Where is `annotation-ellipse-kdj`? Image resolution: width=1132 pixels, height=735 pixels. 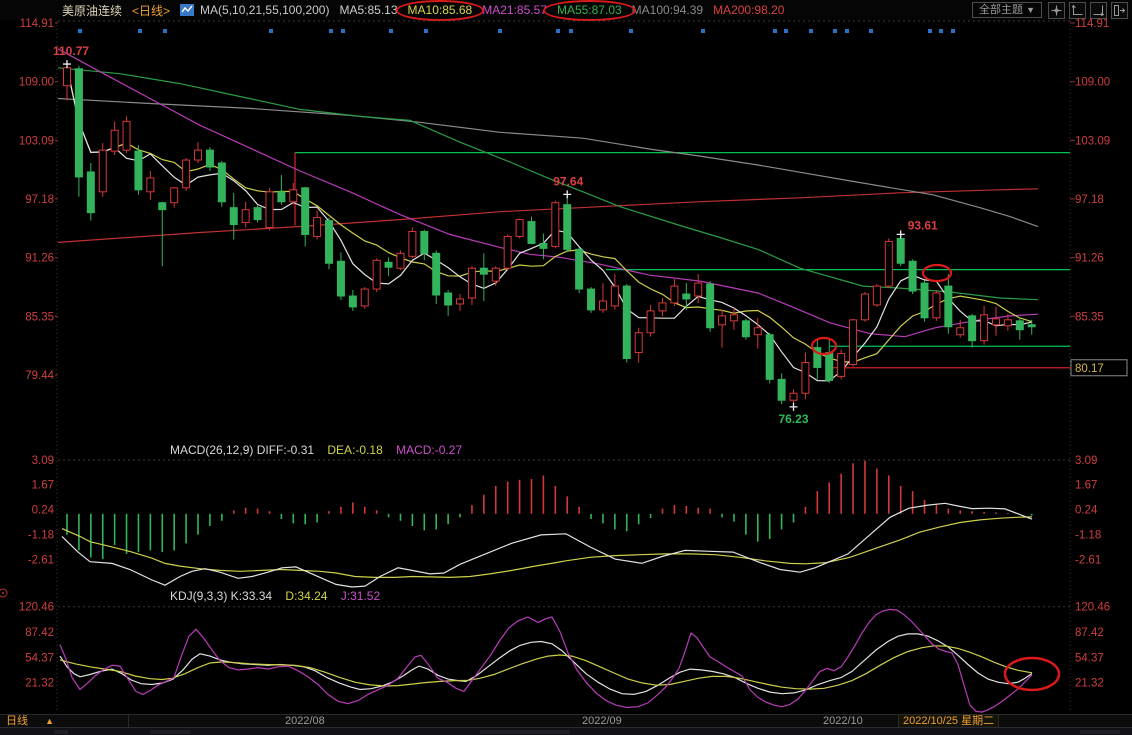
annotation-ellipse-kdj is located at coordinates (1032, 674).